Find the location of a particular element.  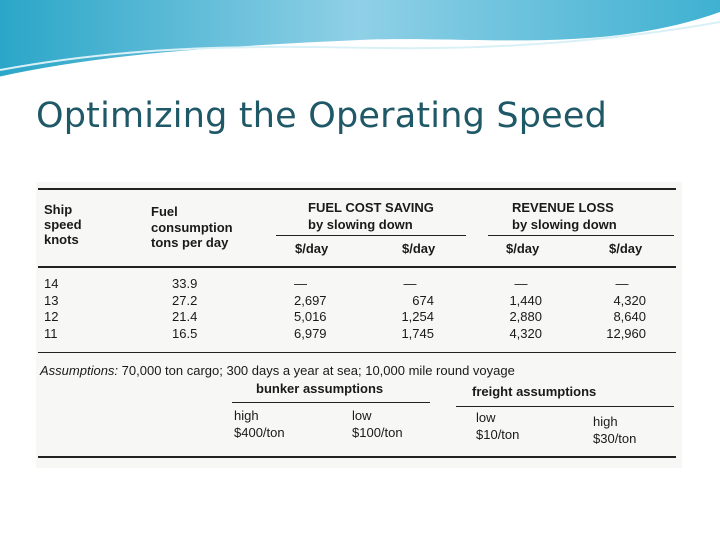

header-fuel-cost-saving: FUEL COST SAVING is located at coordinates (371, 207).